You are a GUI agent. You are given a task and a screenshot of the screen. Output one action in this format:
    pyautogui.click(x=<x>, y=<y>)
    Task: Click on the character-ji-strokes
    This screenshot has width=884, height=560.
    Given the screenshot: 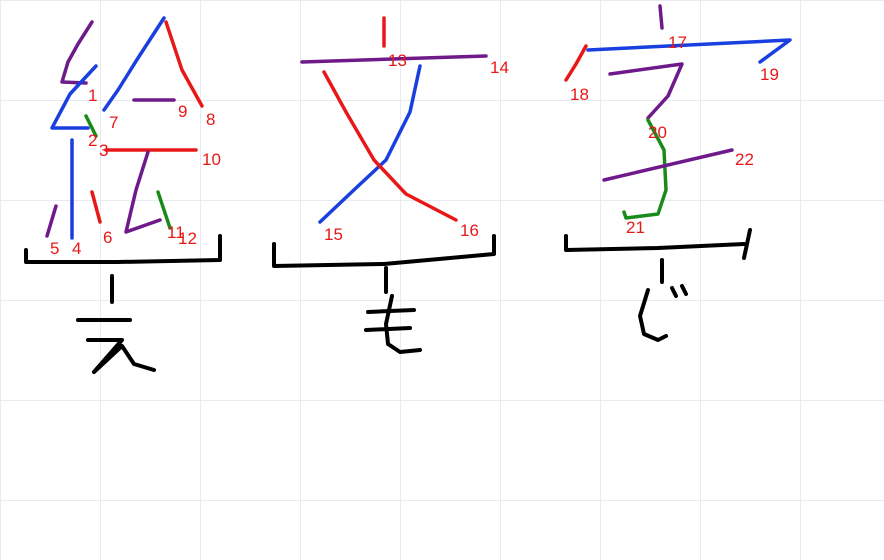 What is the action you would take?
    pyautogui.click(x=678, y=112)
    